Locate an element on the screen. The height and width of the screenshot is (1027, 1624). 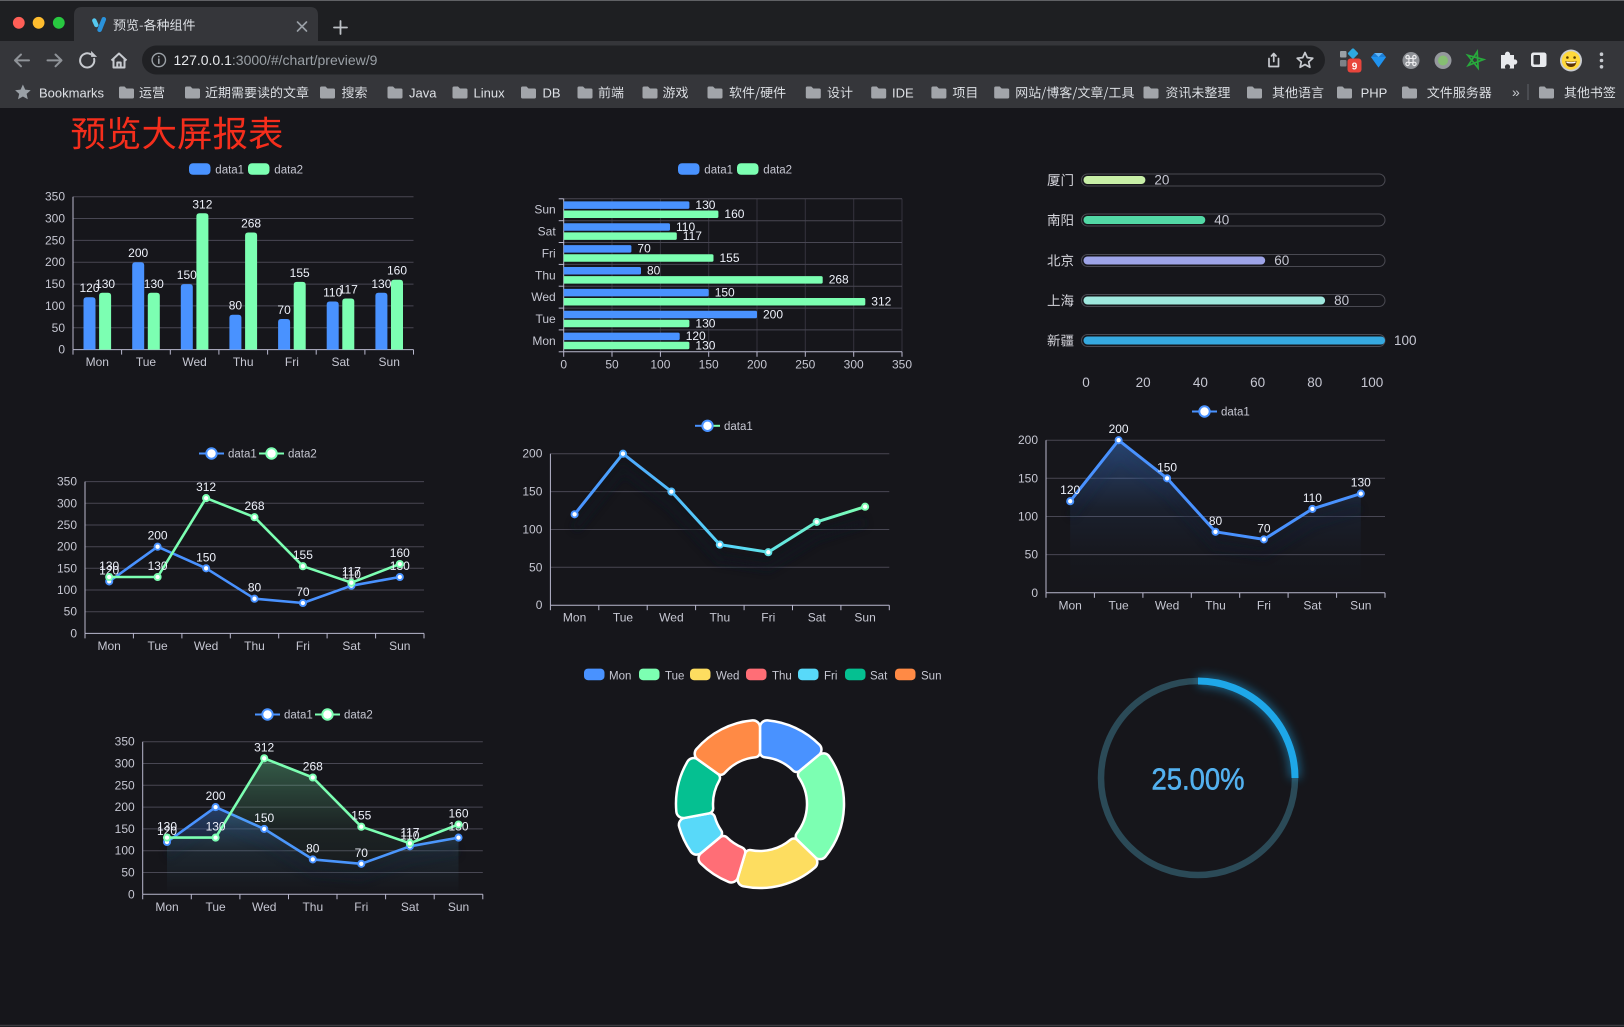
svg-text: PHP is located at coordinates (1374, 92).